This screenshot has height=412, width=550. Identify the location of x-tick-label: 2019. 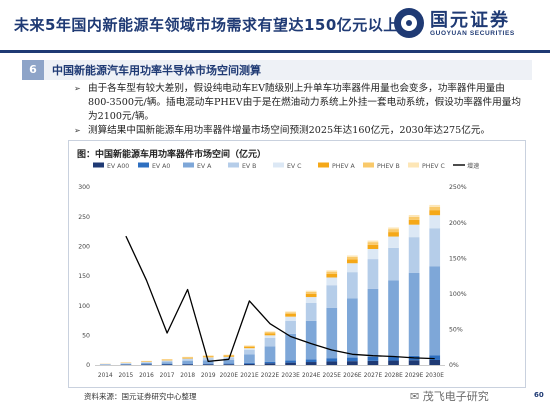
(208, 376).